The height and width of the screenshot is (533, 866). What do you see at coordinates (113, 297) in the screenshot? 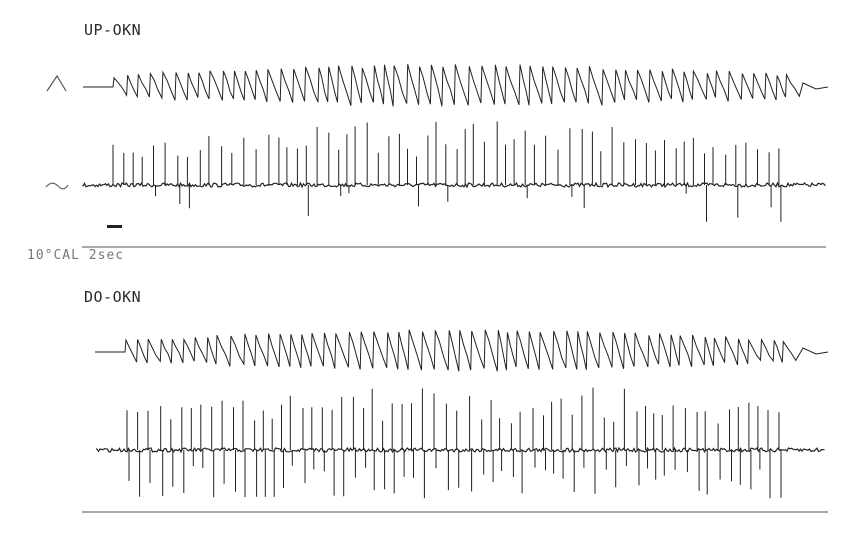
I see `panel-title-do-okn: DO-OKN` at bounding box center [113, 297].